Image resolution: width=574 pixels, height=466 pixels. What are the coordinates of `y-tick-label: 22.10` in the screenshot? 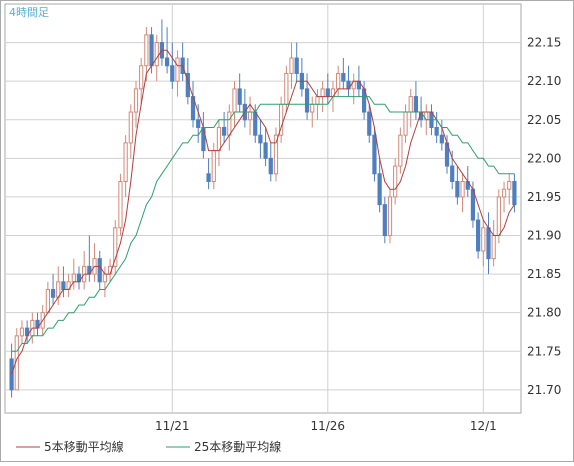 It's located at (544, 81).